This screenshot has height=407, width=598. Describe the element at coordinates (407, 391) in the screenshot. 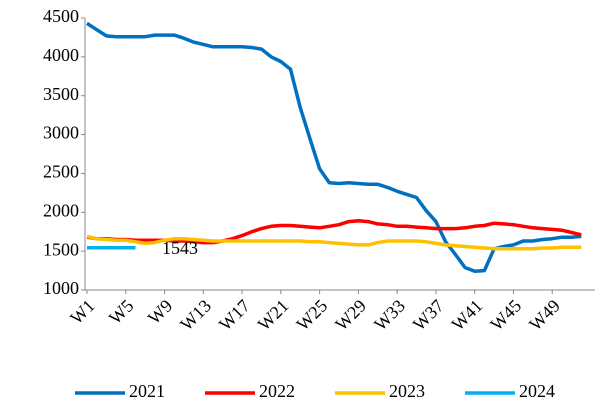

I see `legend-label: 2023` at that location.